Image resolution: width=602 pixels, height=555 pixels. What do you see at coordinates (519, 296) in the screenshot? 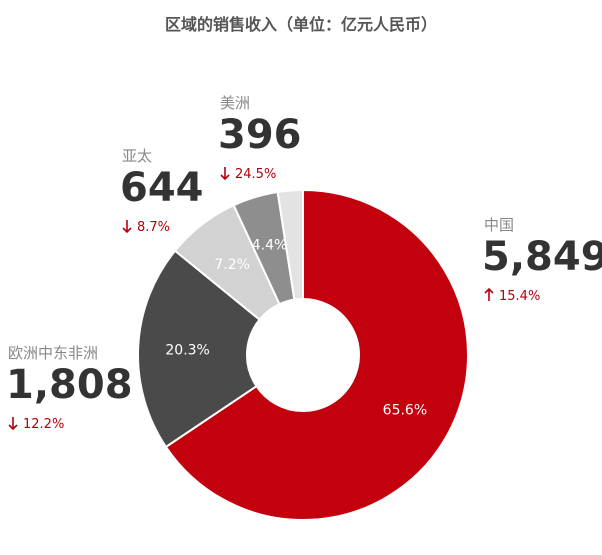
I see `change-label: 15.4%` at bounding box center [519, 296].